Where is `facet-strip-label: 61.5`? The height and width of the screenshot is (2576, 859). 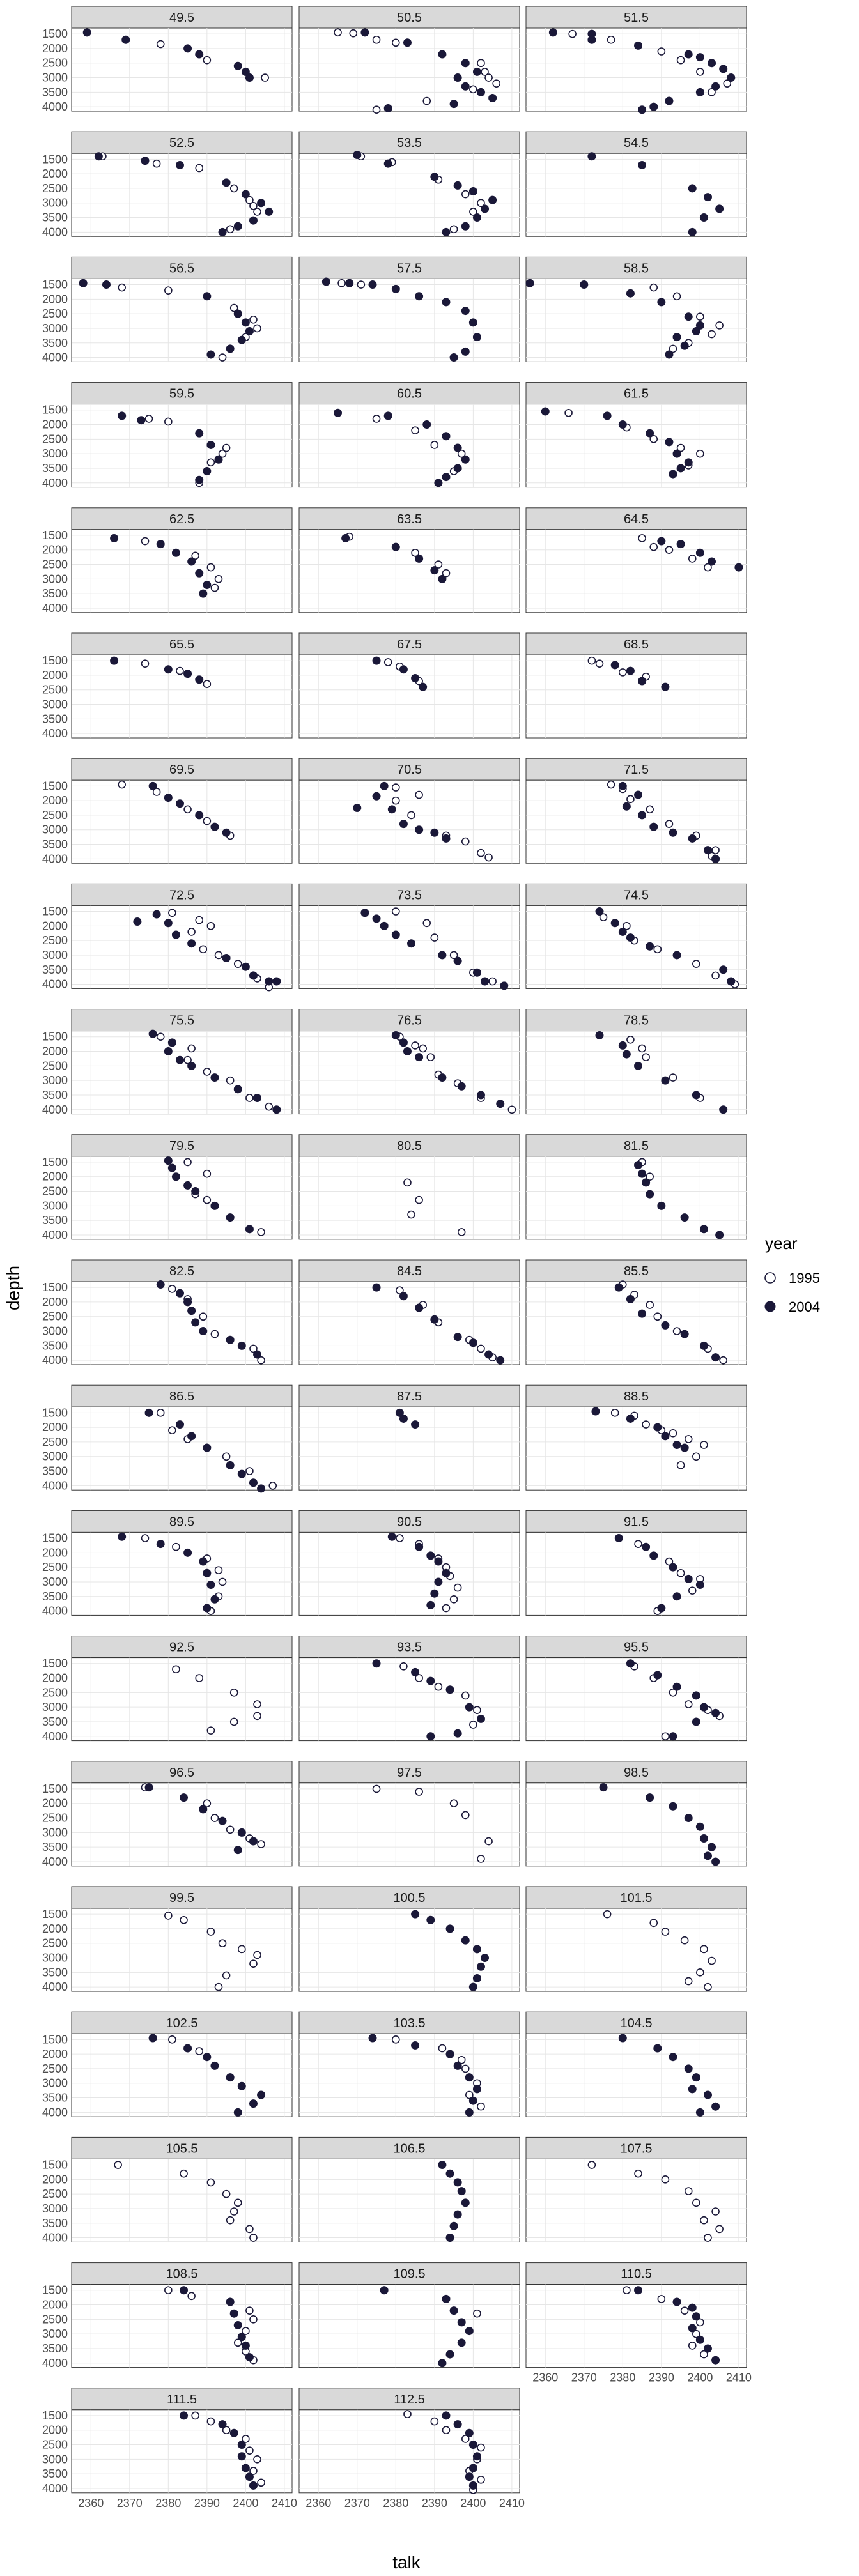
facet-strip-label: 61.5 is located at coordinates (636, 394).